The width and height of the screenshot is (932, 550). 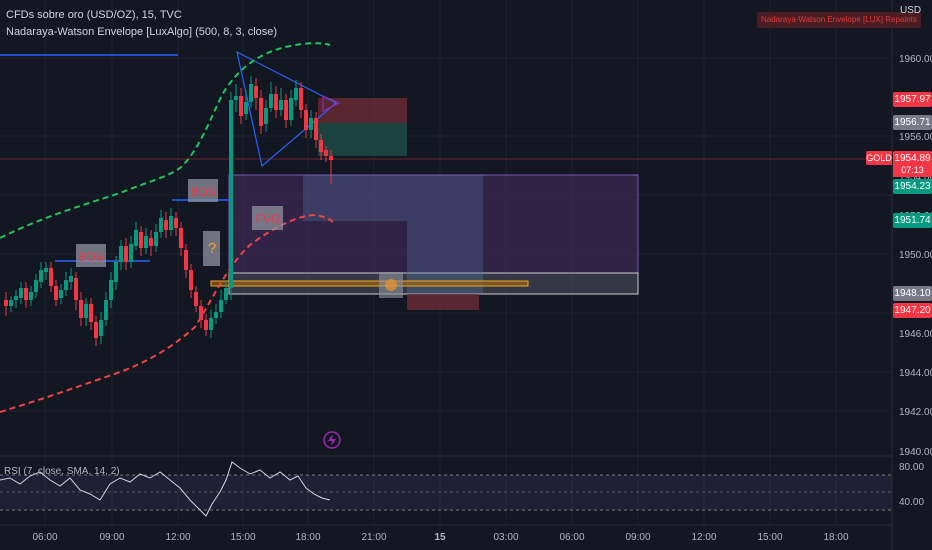 I want to click on repaint-warning-badge: Nadaraya-Watson Envelope [LUX] Repaints, so click(x=839, y=20).